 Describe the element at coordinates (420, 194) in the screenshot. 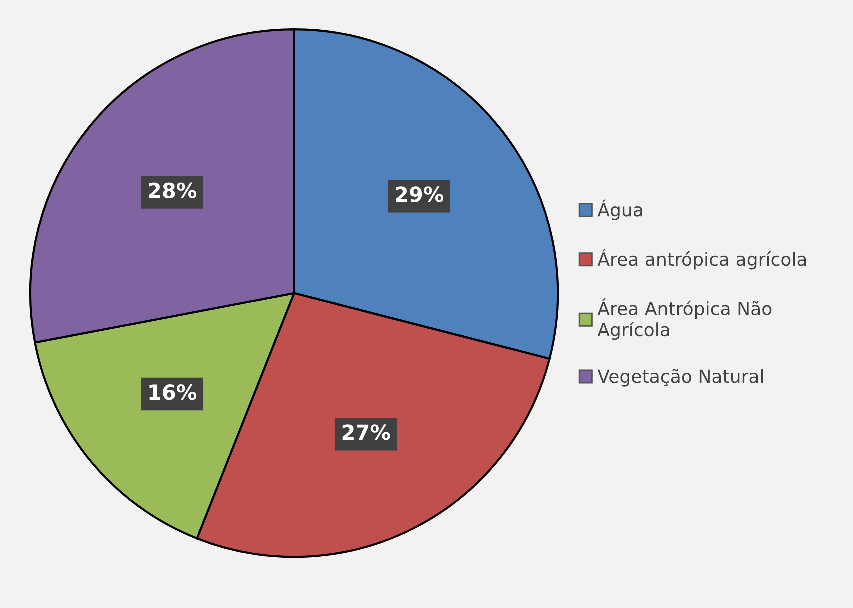

I see `data-label: 29%` at that location.